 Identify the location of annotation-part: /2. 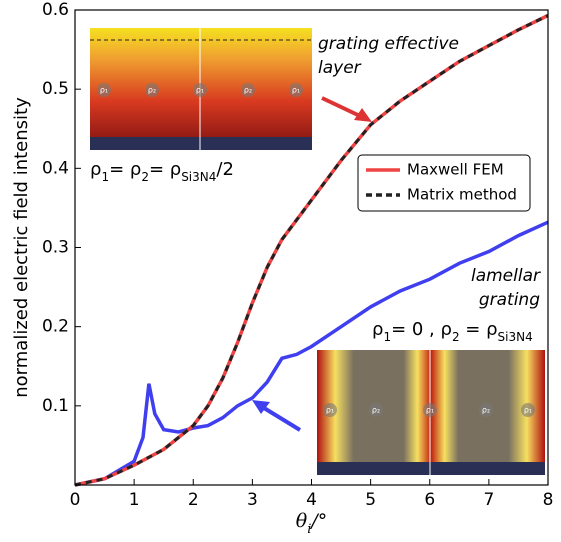
(225, 169).